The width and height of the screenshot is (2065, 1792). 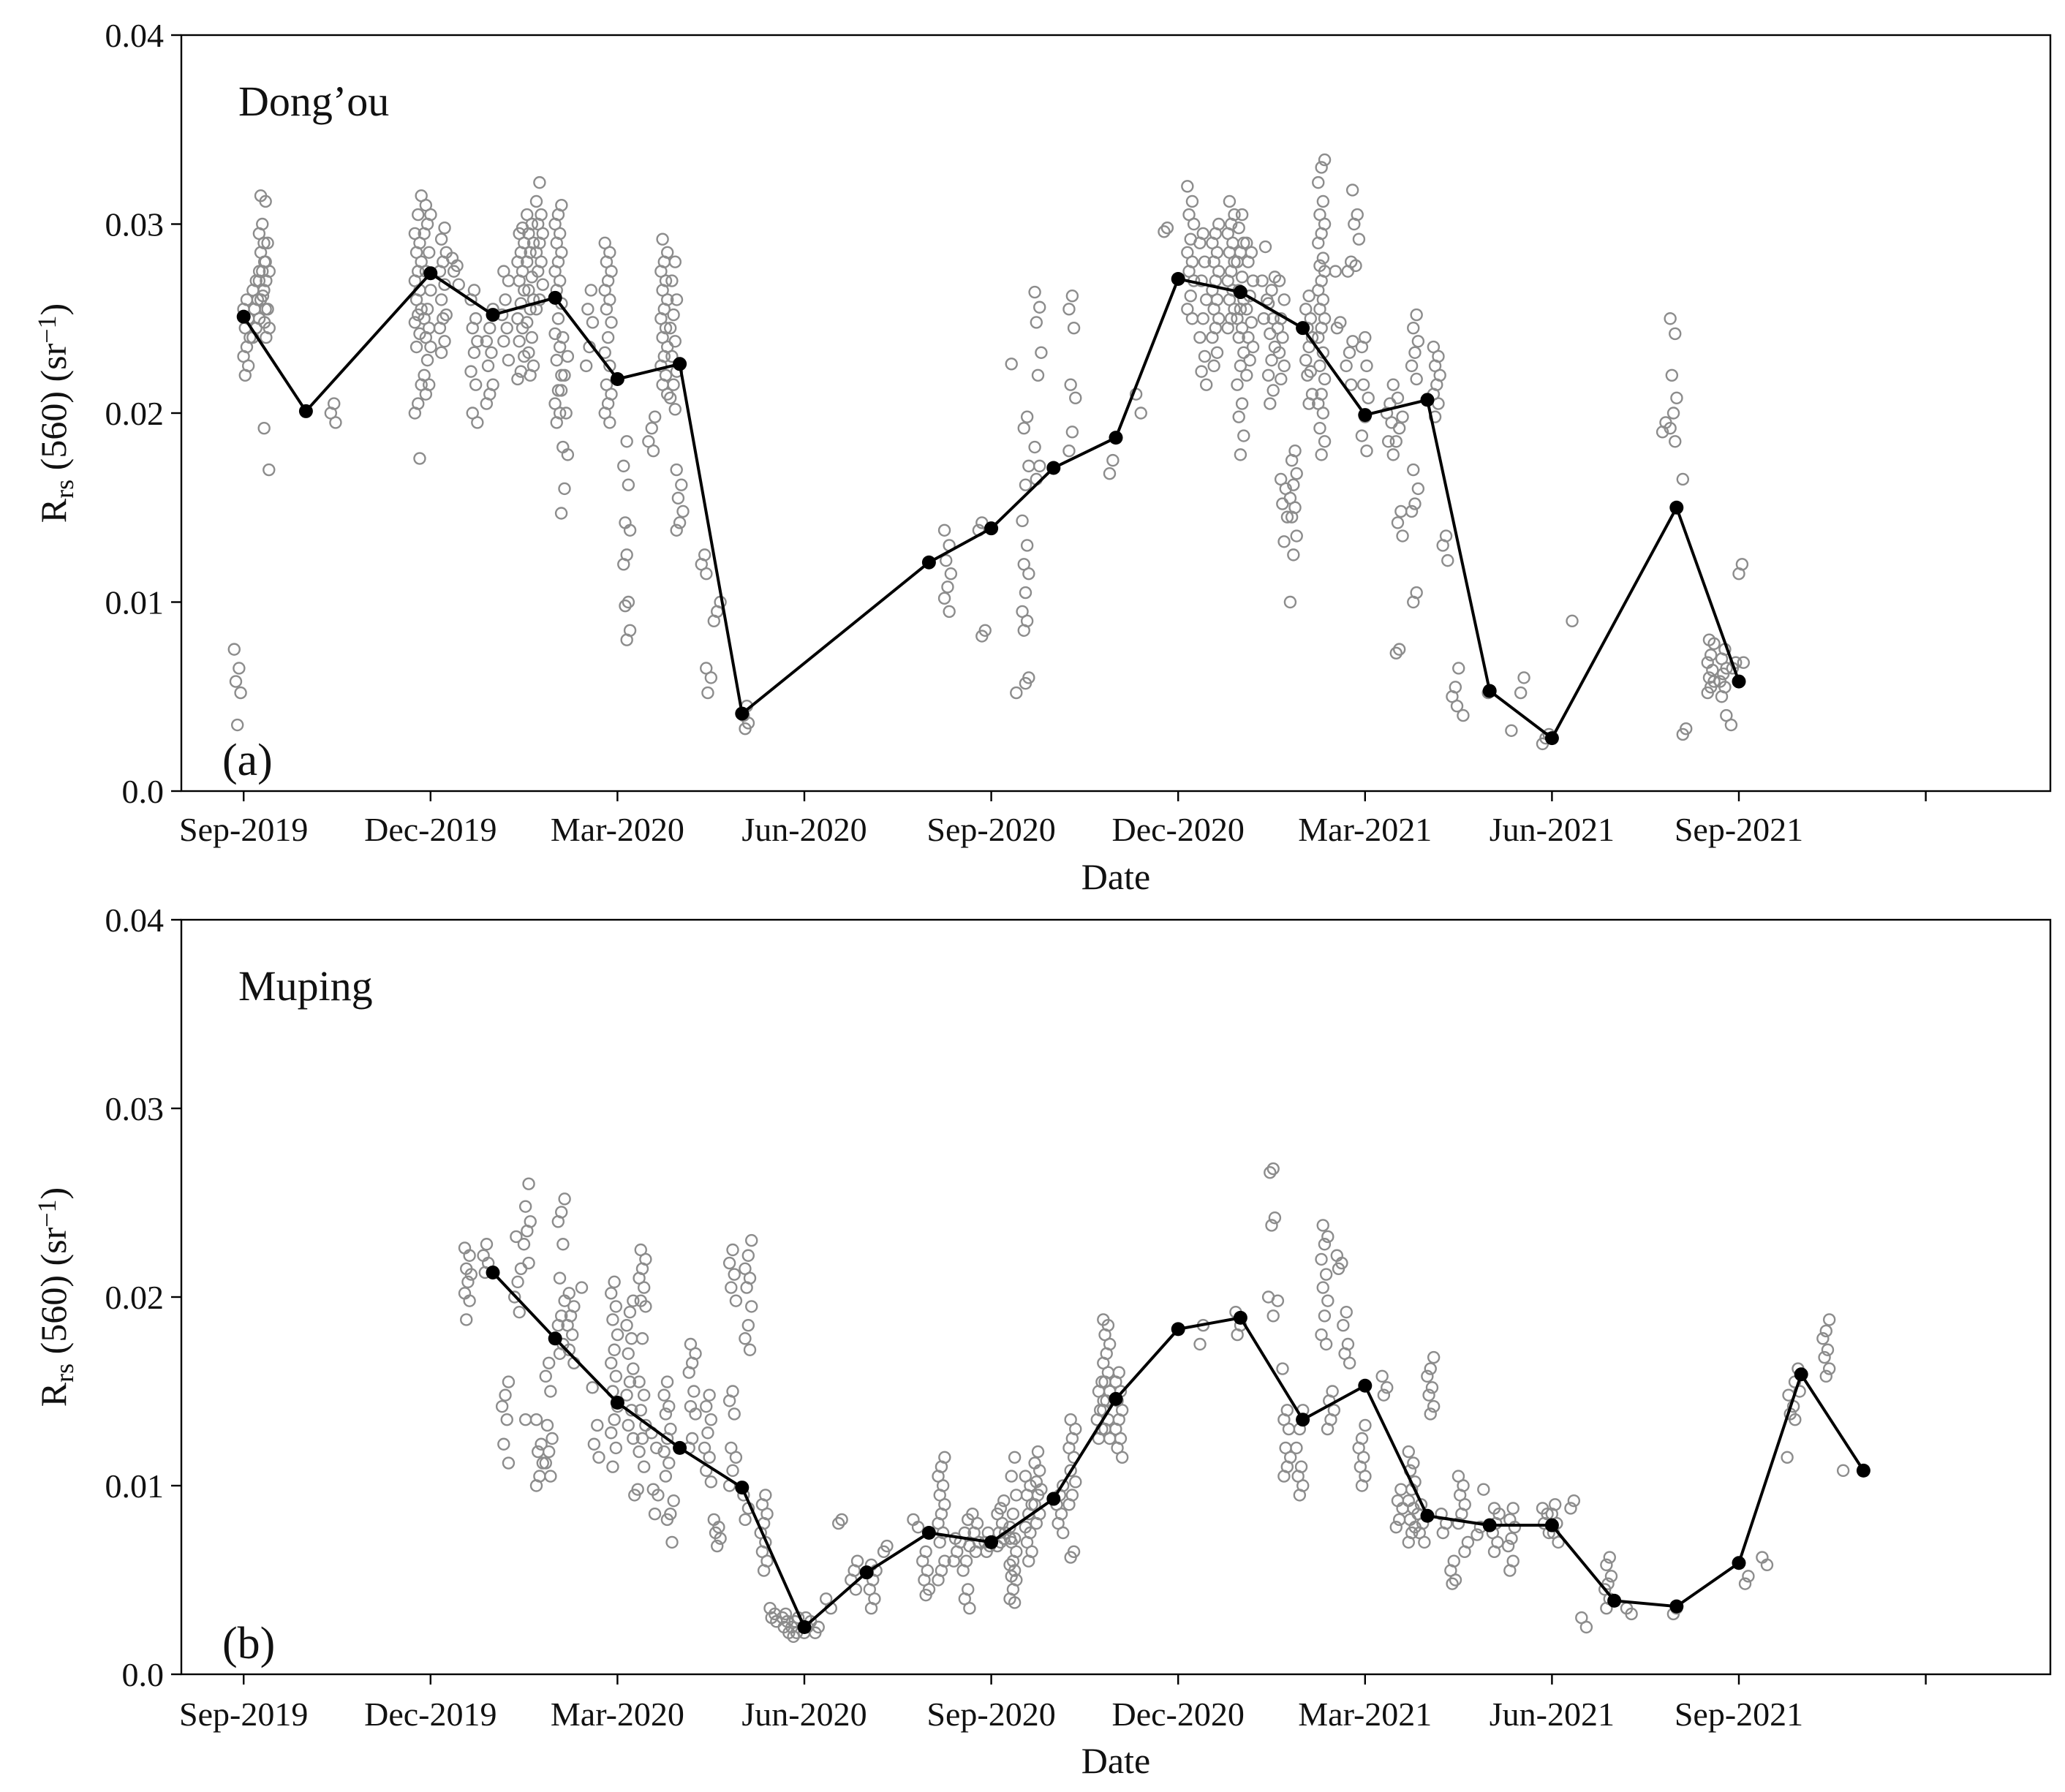 What do you see at coordinates (618, 829) in the screenshot?
I see `x-tick-label: Mar-2020` at bounding box center [618, 829].